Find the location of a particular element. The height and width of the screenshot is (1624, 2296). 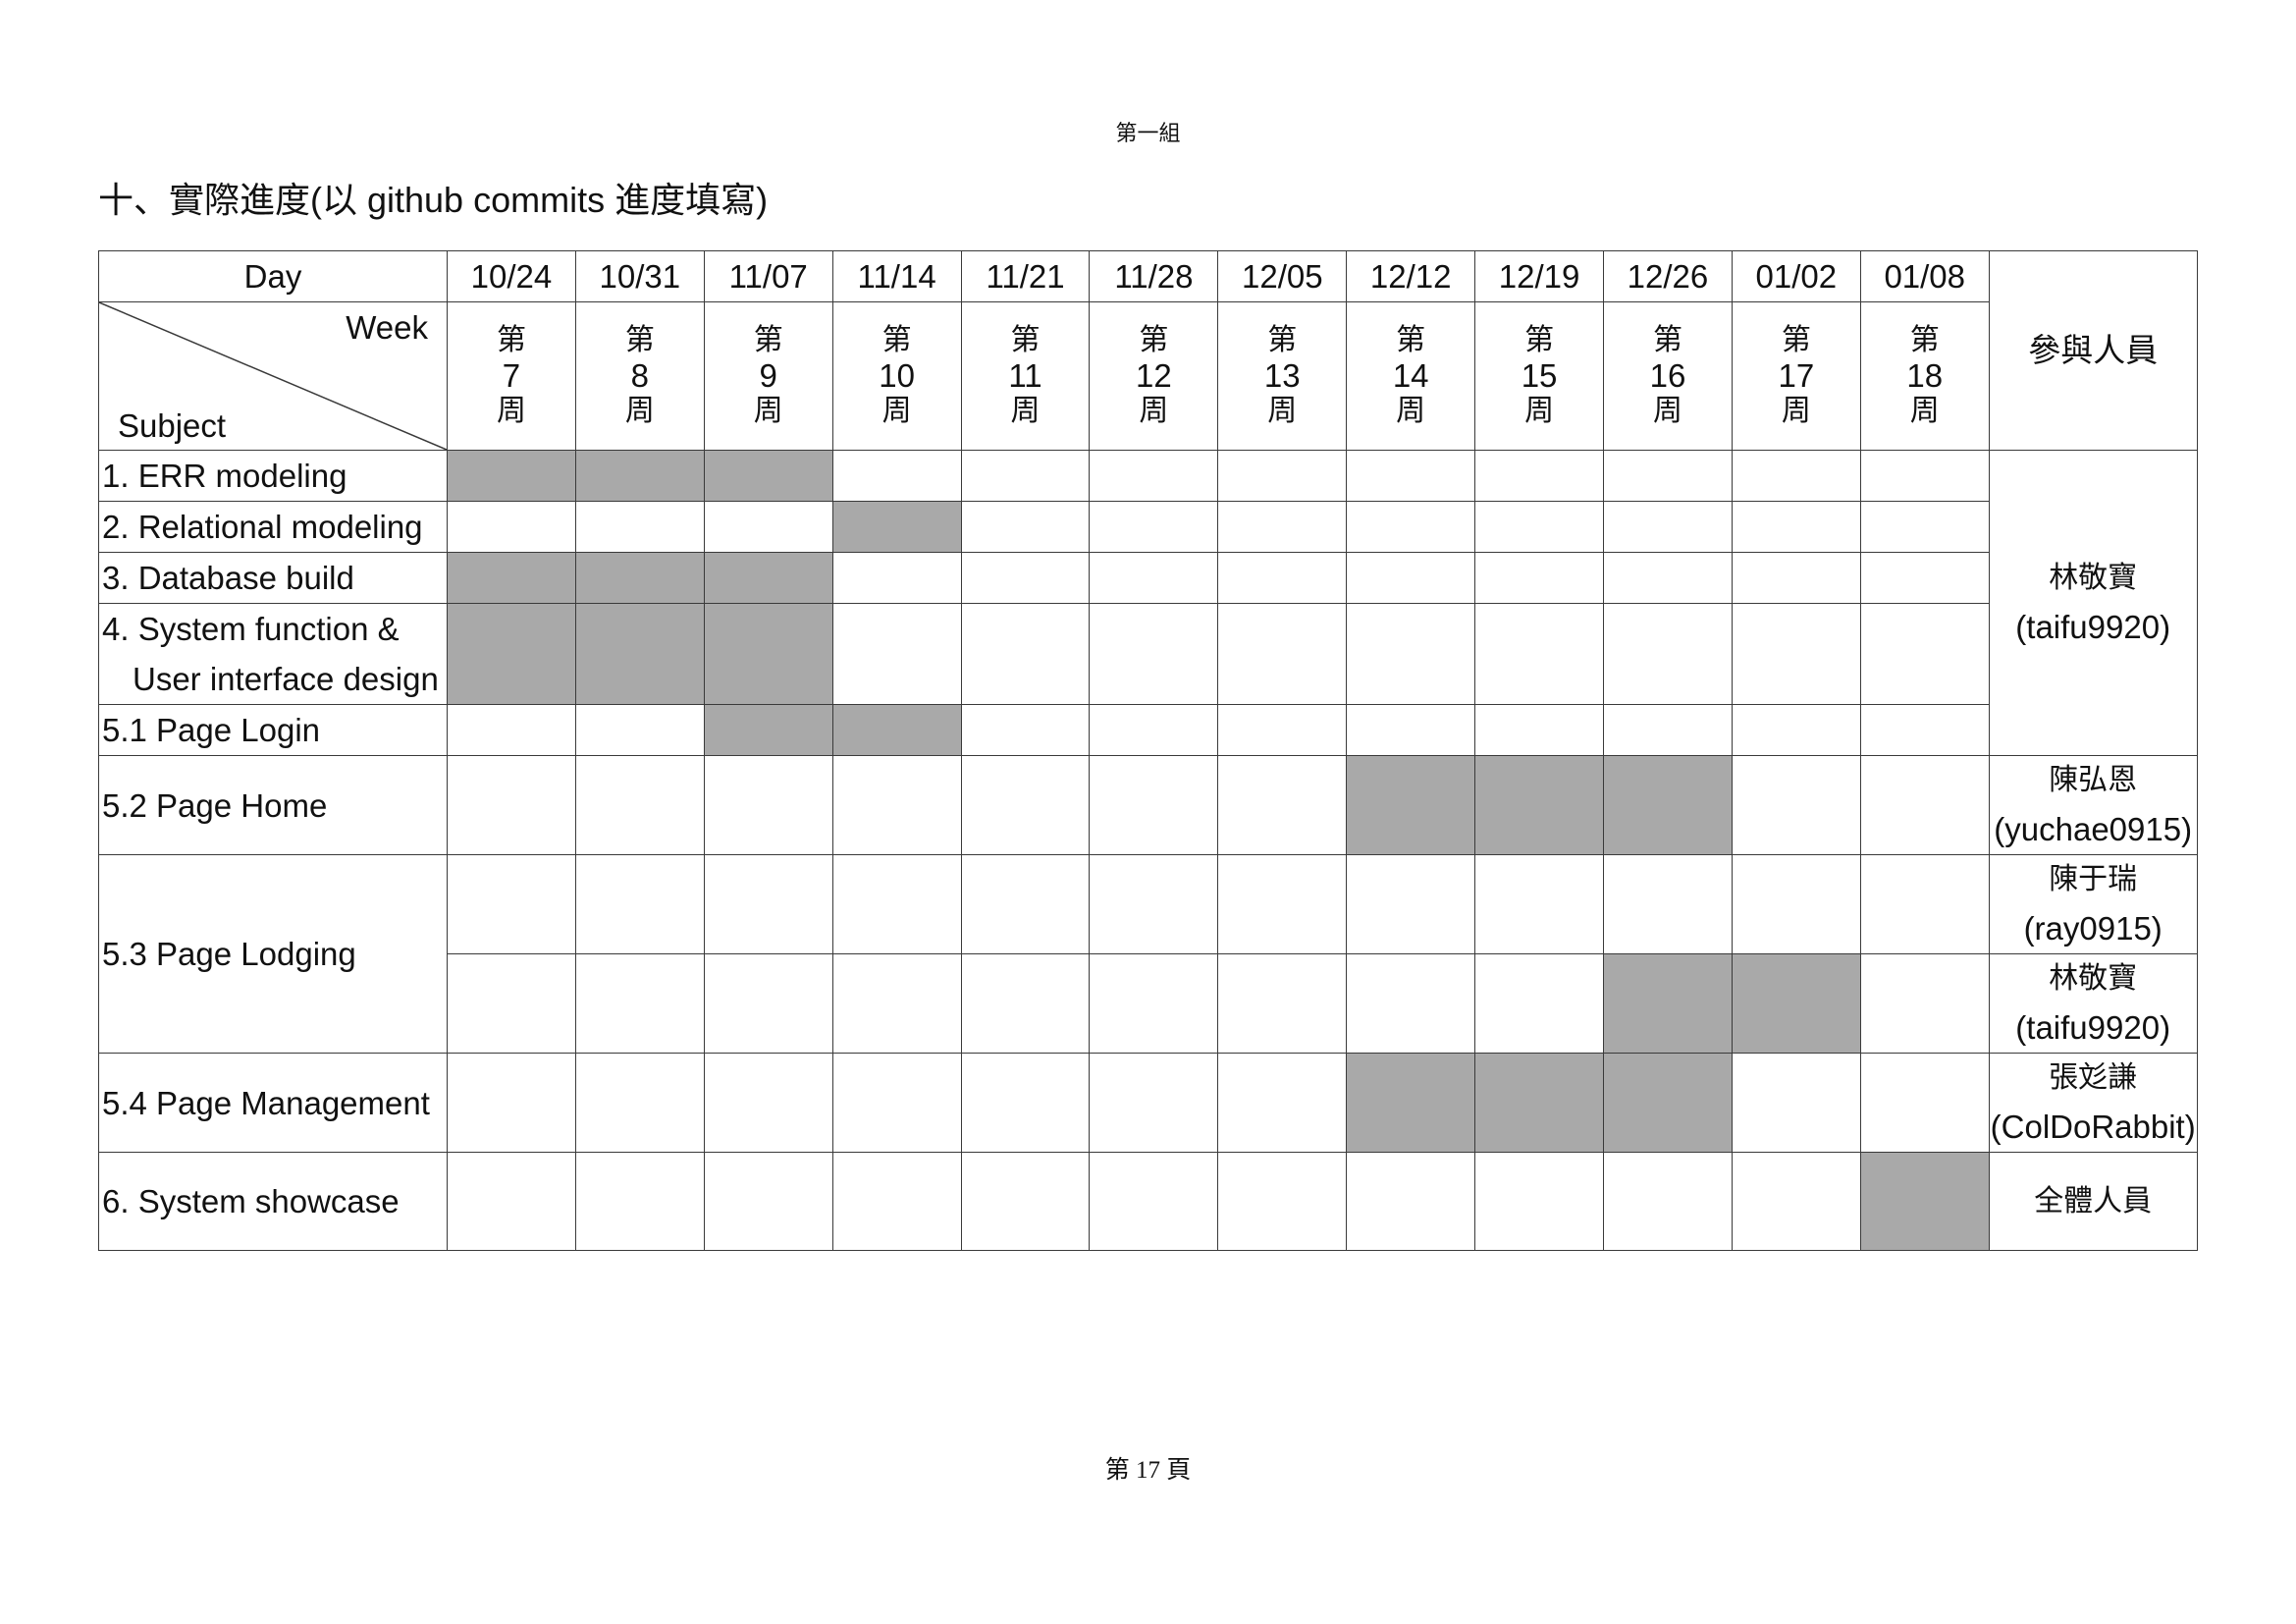

subject-label-line: 2. Relational modeling is located at coordinates (262, 527).